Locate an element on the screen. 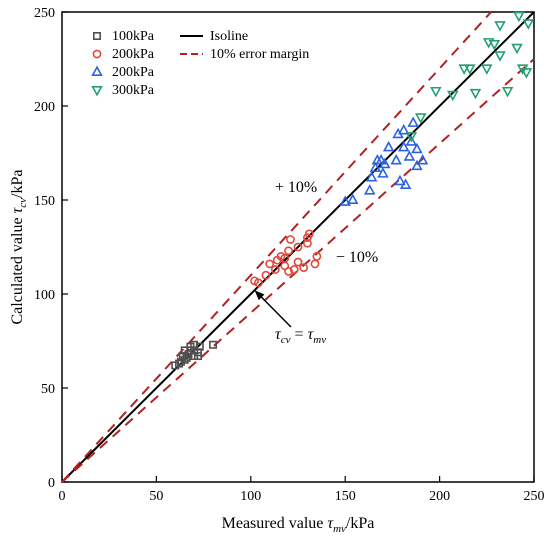 This screenshot has height=542, width=550. y-tick-label: 200 is located at coordinates (44, 107).